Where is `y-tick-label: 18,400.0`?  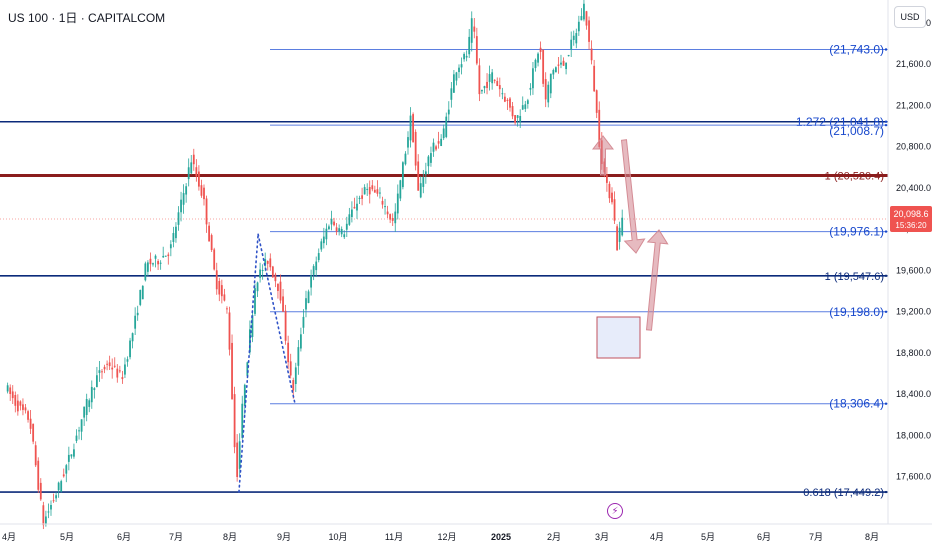 y-tick-label: 18,400.0 is located at coordinates (913, 394).